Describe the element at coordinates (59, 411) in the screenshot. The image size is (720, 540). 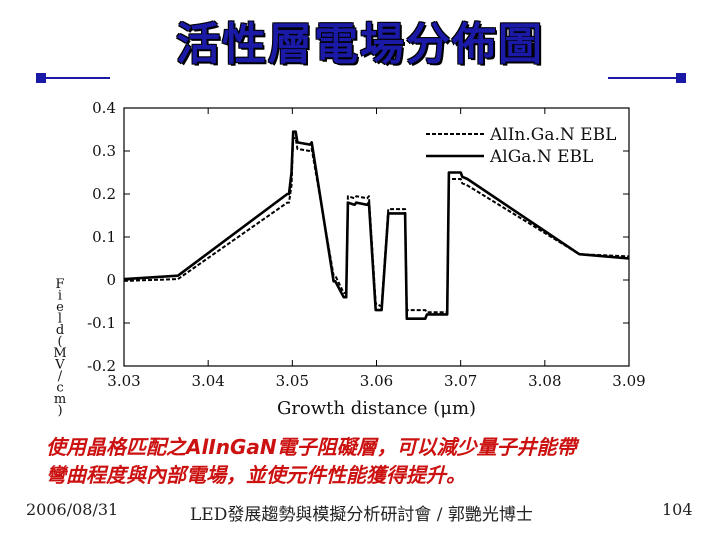
I see `y-axis-label-char: )` at that location.